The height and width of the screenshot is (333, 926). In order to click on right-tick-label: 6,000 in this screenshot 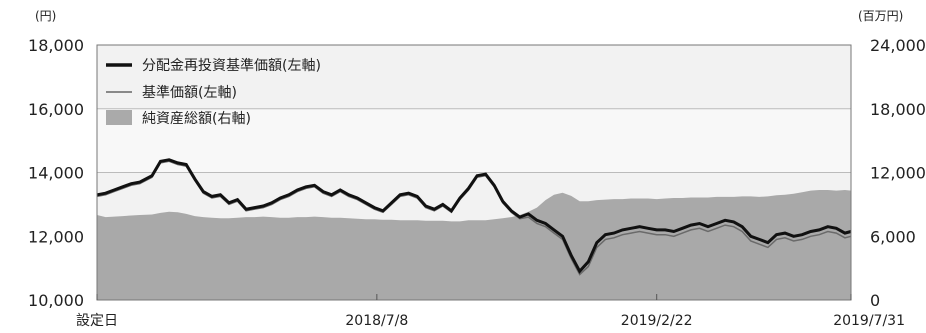, I will do `click(893, 236)`.